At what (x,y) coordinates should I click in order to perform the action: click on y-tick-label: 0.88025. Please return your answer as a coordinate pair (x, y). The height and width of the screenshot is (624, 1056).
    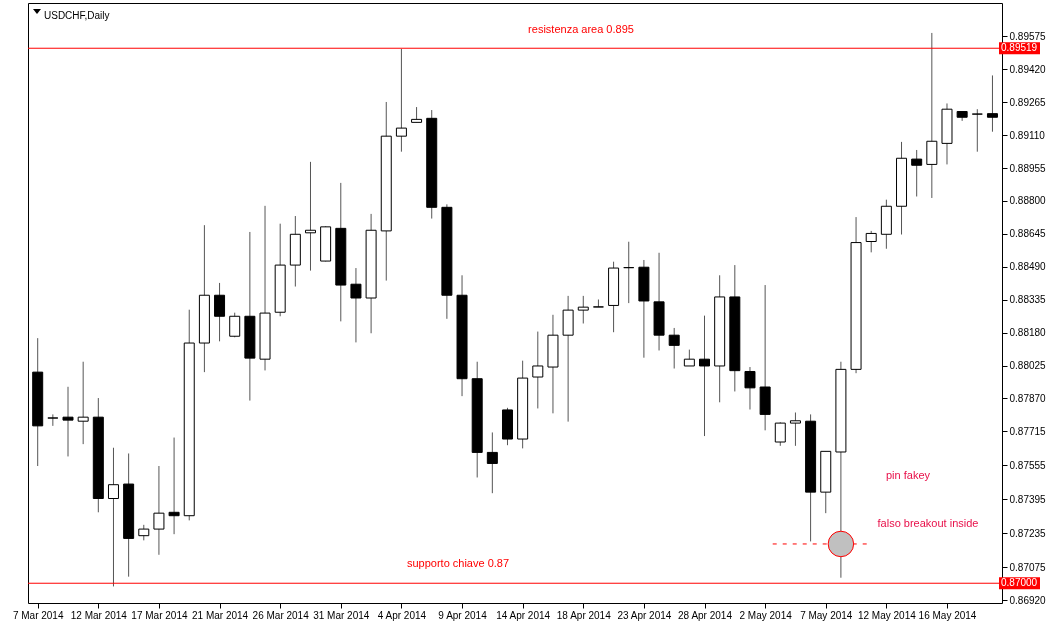
    Looking at the image, I should click on (1028, 366).